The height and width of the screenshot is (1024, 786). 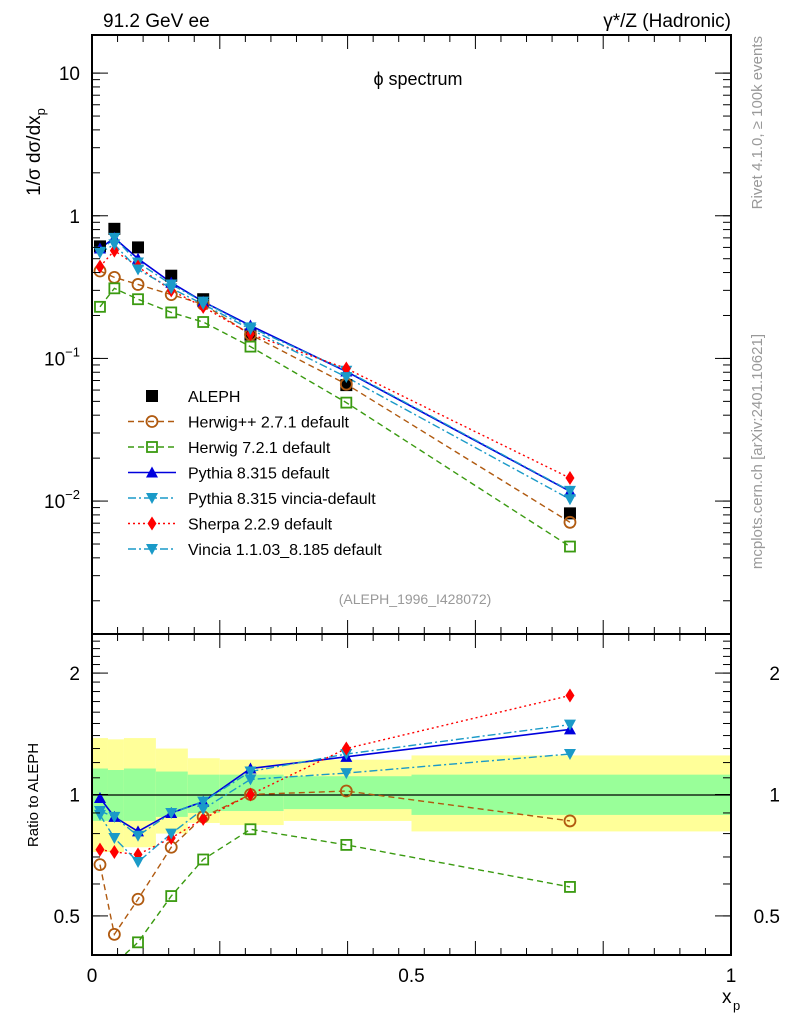 What do you see at coordinates (34, 155) in the screenshot?
I see `ylabel-norm: 1/σ dσ/dx` at bounding box center [34, 155].